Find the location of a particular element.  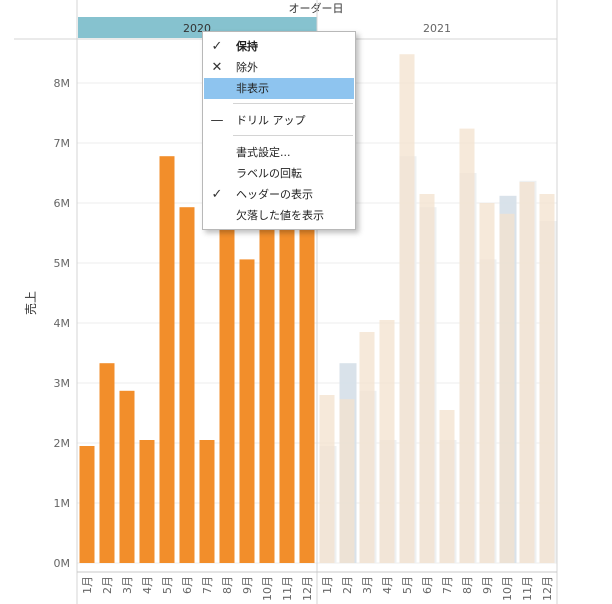

close-icon: ✕ is located at coordinates (217, 67).